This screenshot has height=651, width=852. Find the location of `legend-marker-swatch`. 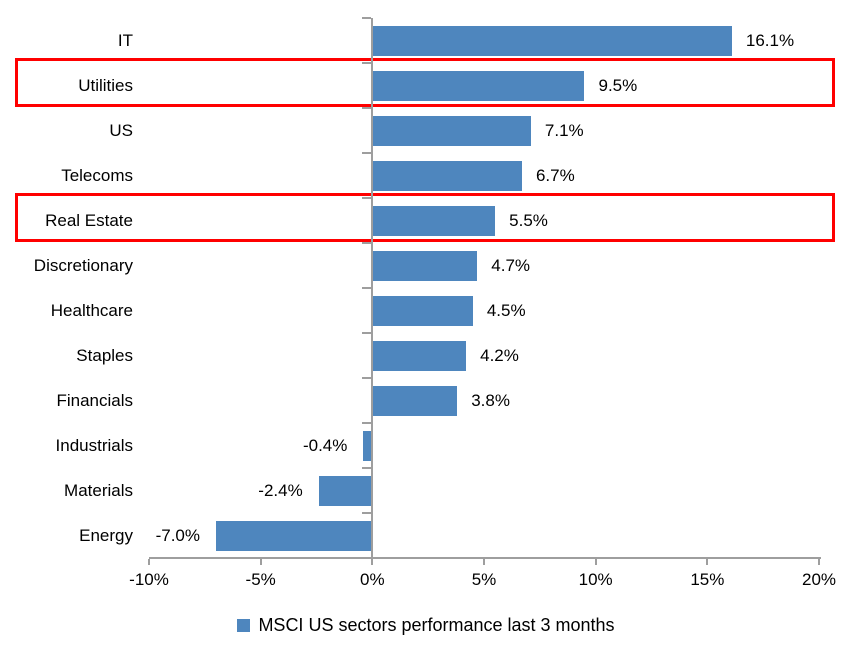

legend-marker-swatch is located at coordinates (244, 625).